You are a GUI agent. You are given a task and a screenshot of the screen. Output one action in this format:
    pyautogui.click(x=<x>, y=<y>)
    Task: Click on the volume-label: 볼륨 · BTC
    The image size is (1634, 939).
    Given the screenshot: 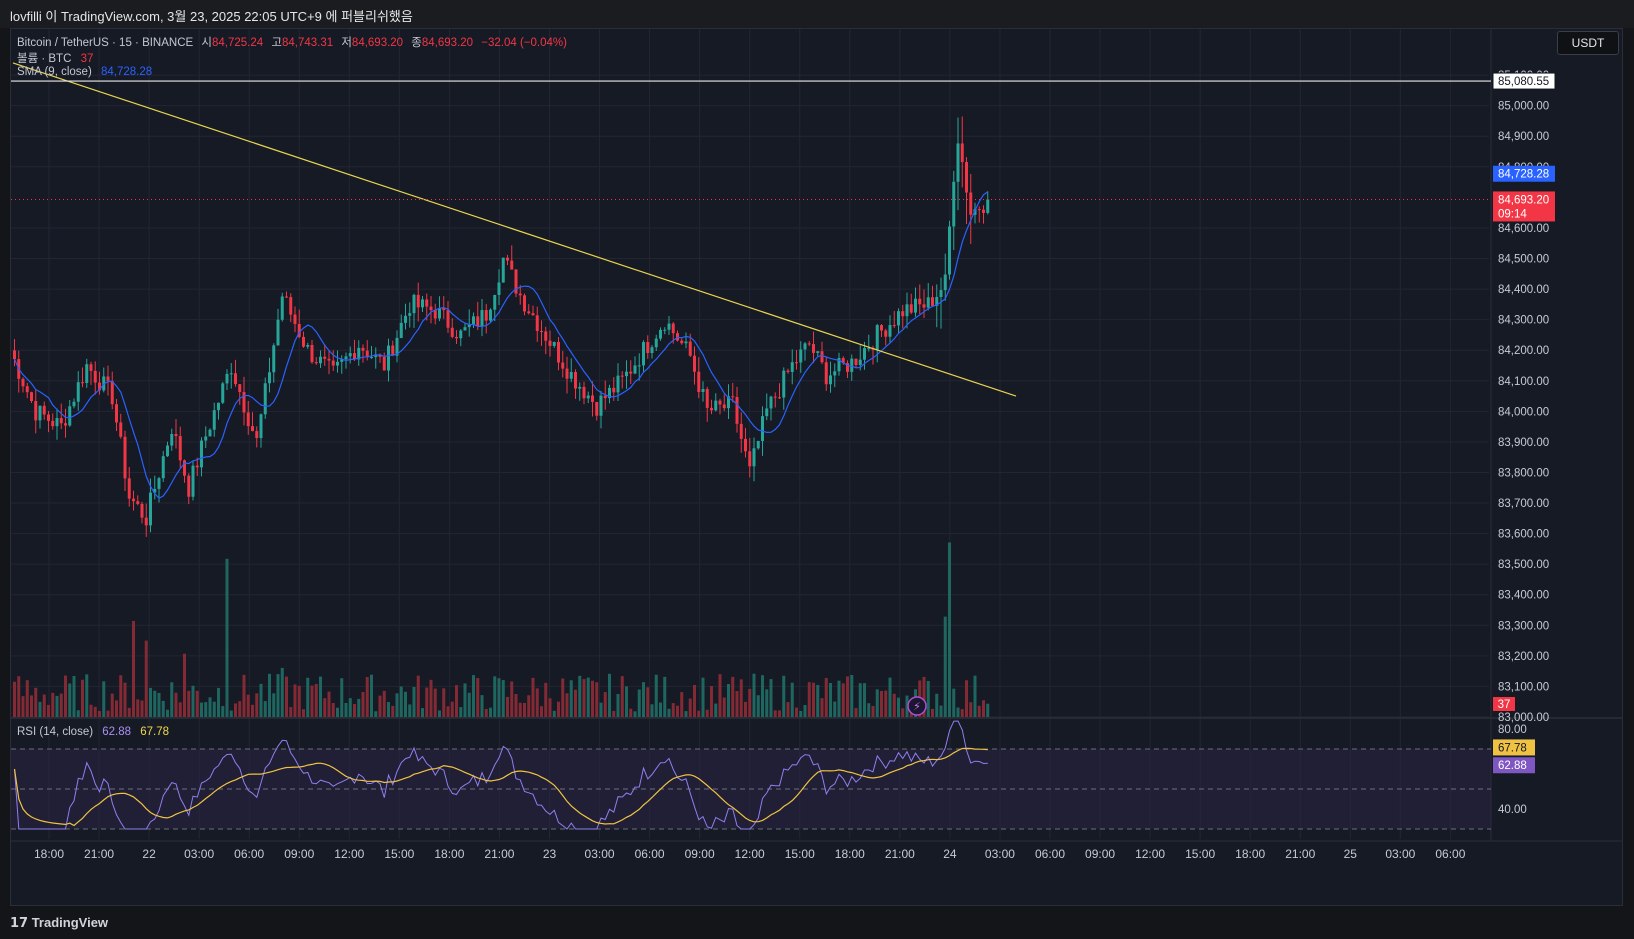 What is the action you would take?
    pyautogui.click(x=44, y=59)
    